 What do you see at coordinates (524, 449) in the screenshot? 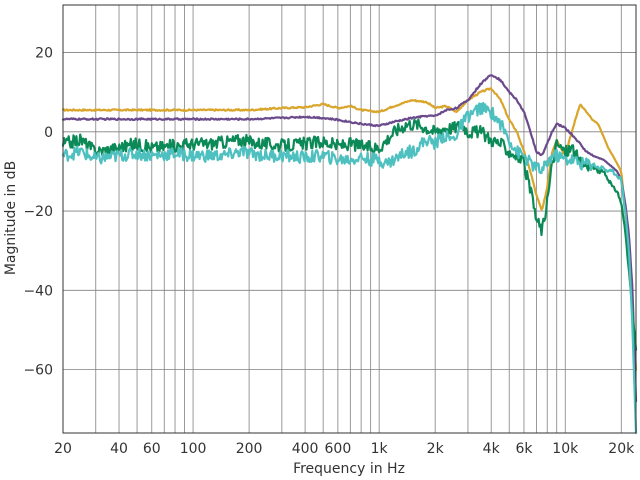
I see `x-tick-label: 6k` at bounding box center [524, 449].